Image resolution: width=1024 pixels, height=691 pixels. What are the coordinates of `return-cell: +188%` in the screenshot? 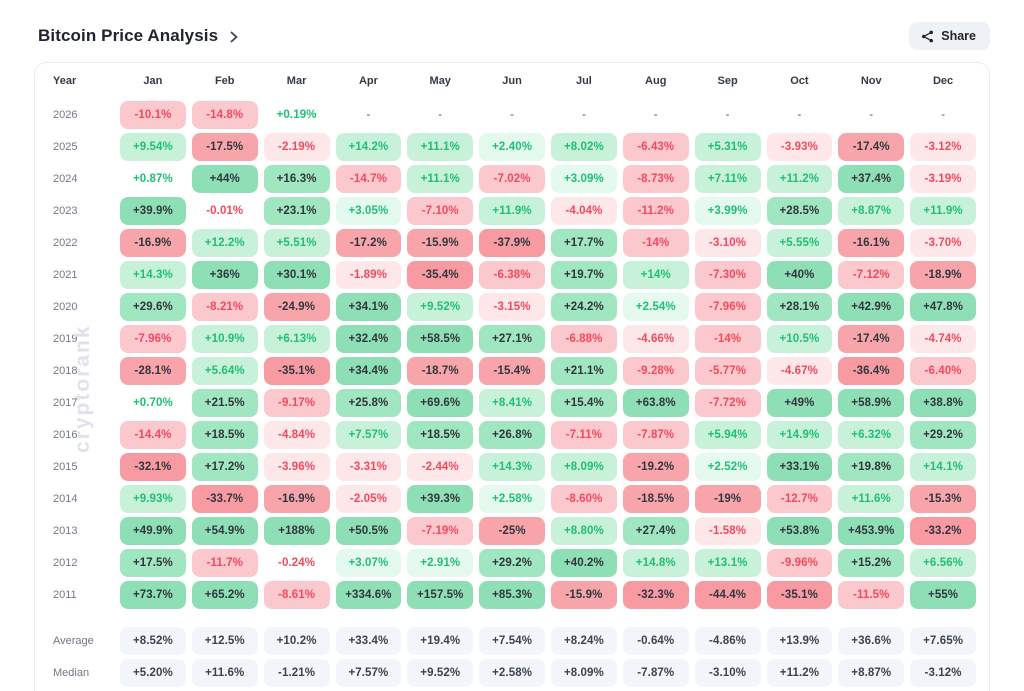 It's located at (296, 531).